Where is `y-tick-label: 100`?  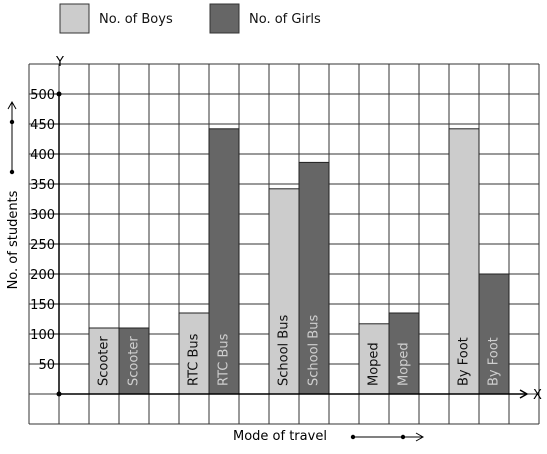
y-tick-label: 100 is located at coordinates (42, 335).